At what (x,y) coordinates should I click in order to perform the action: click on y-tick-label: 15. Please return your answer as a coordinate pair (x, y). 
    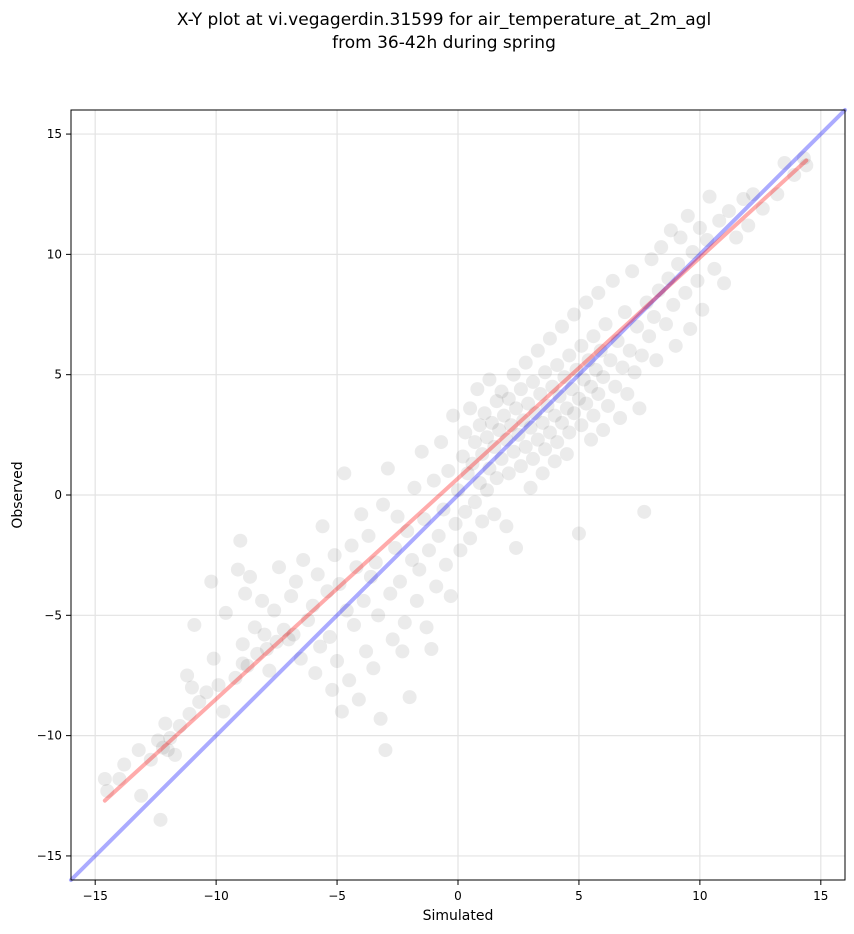
    Looking at the image, I should click on (54, 134).